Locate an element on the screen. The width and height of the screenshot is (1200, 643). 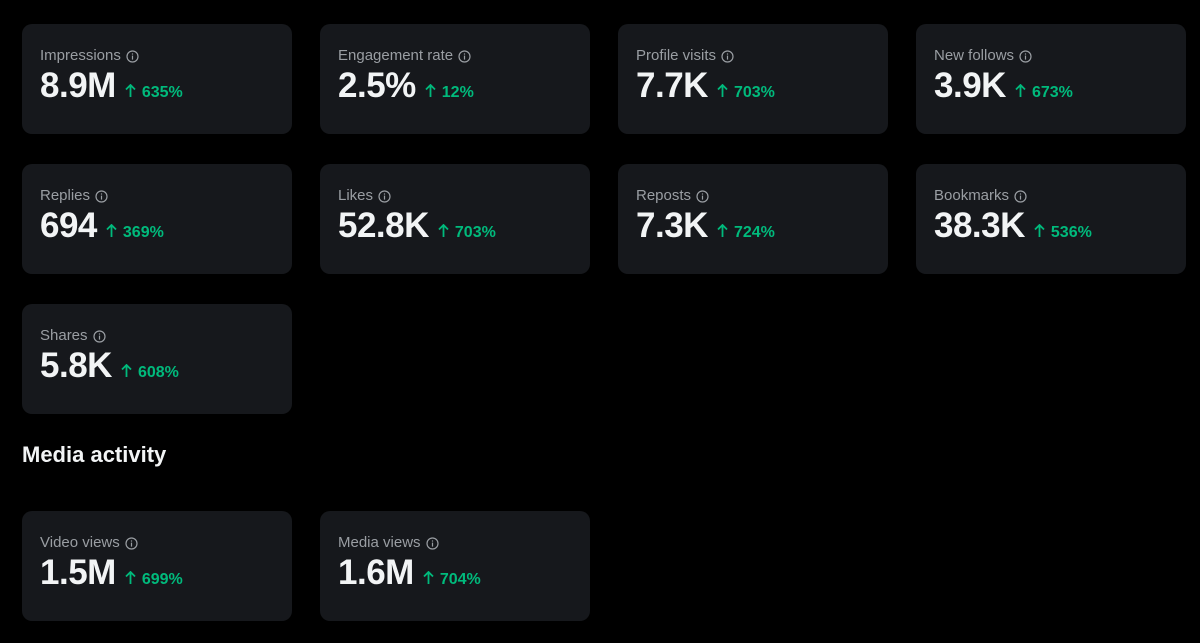
metric-label: Replies is located at coordinates (65, 195).